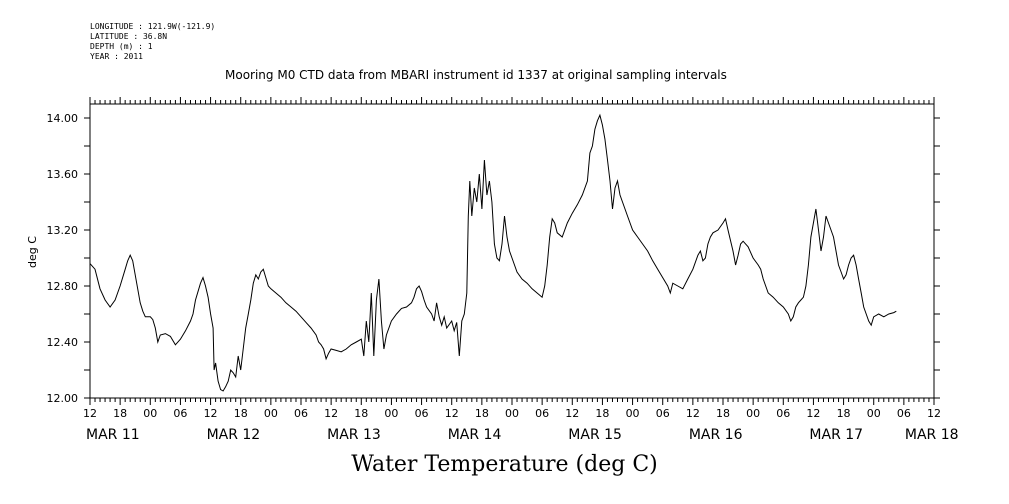 The image size is (1009, 504). Describe the element at coordinates (932, 435) in the screenshot. I see `x-day-label: MAR 18` at that location.